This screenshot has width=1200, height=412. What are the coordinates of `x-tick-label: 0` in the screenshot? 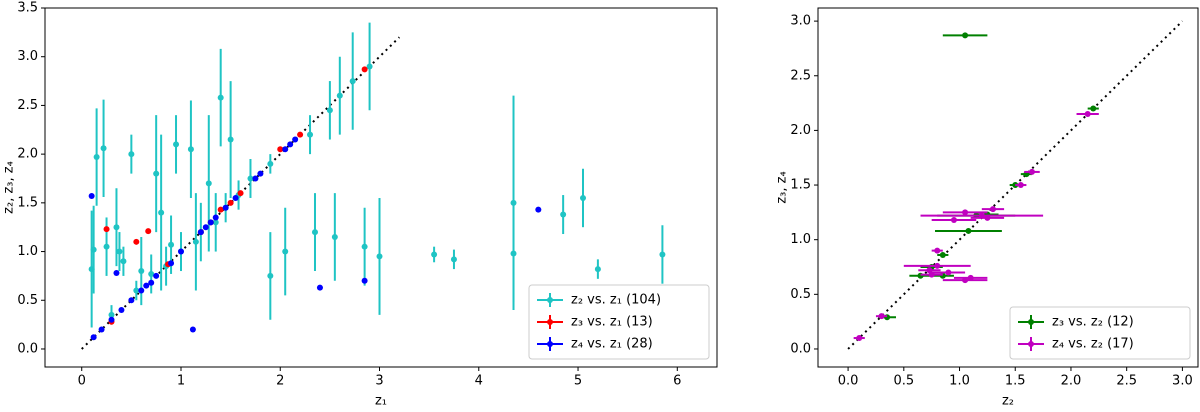 It's located at (82, 381).